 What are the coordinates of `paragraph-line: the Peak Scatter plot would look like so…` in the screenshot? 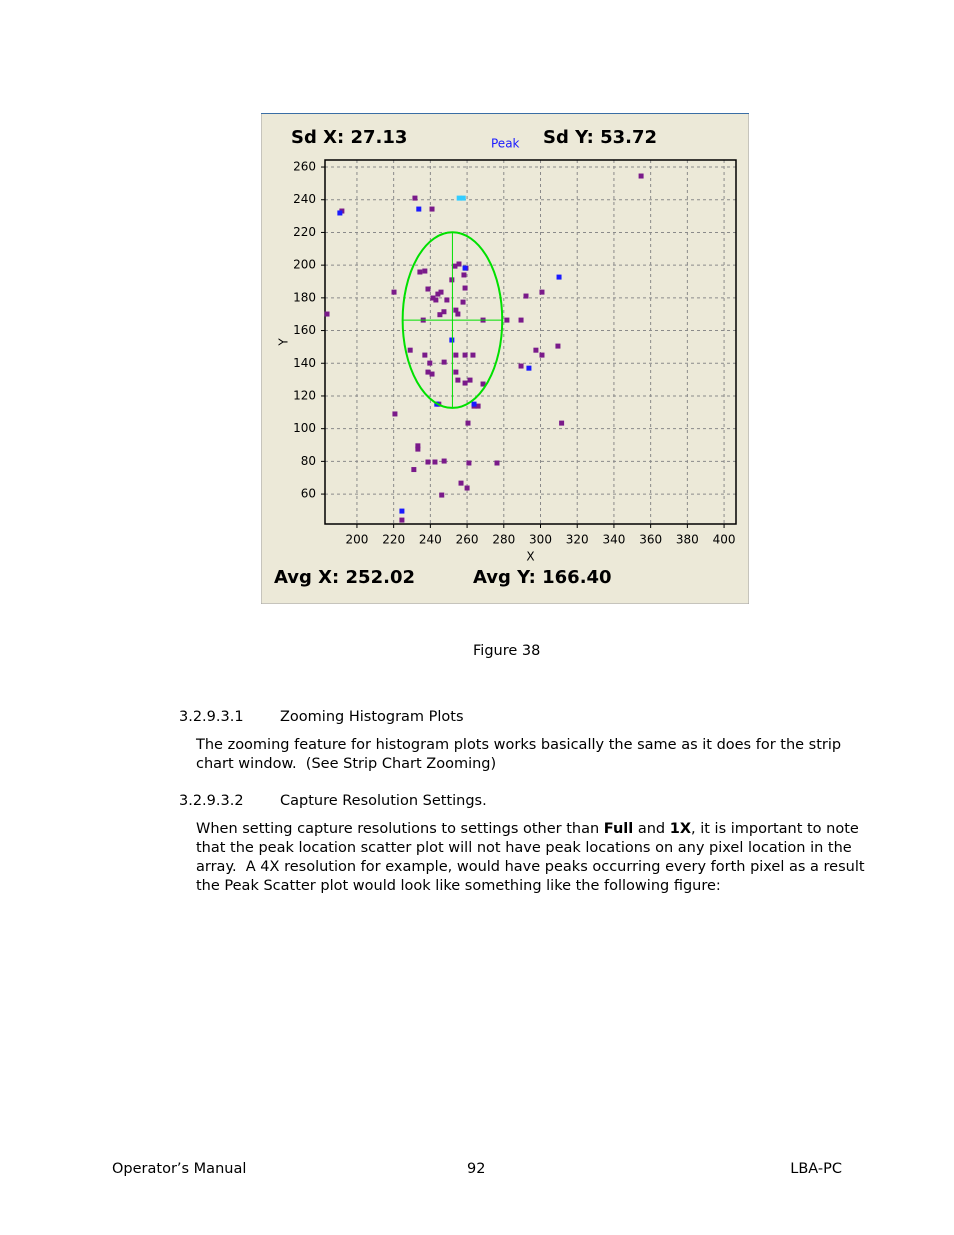 It's located at (458, 886).